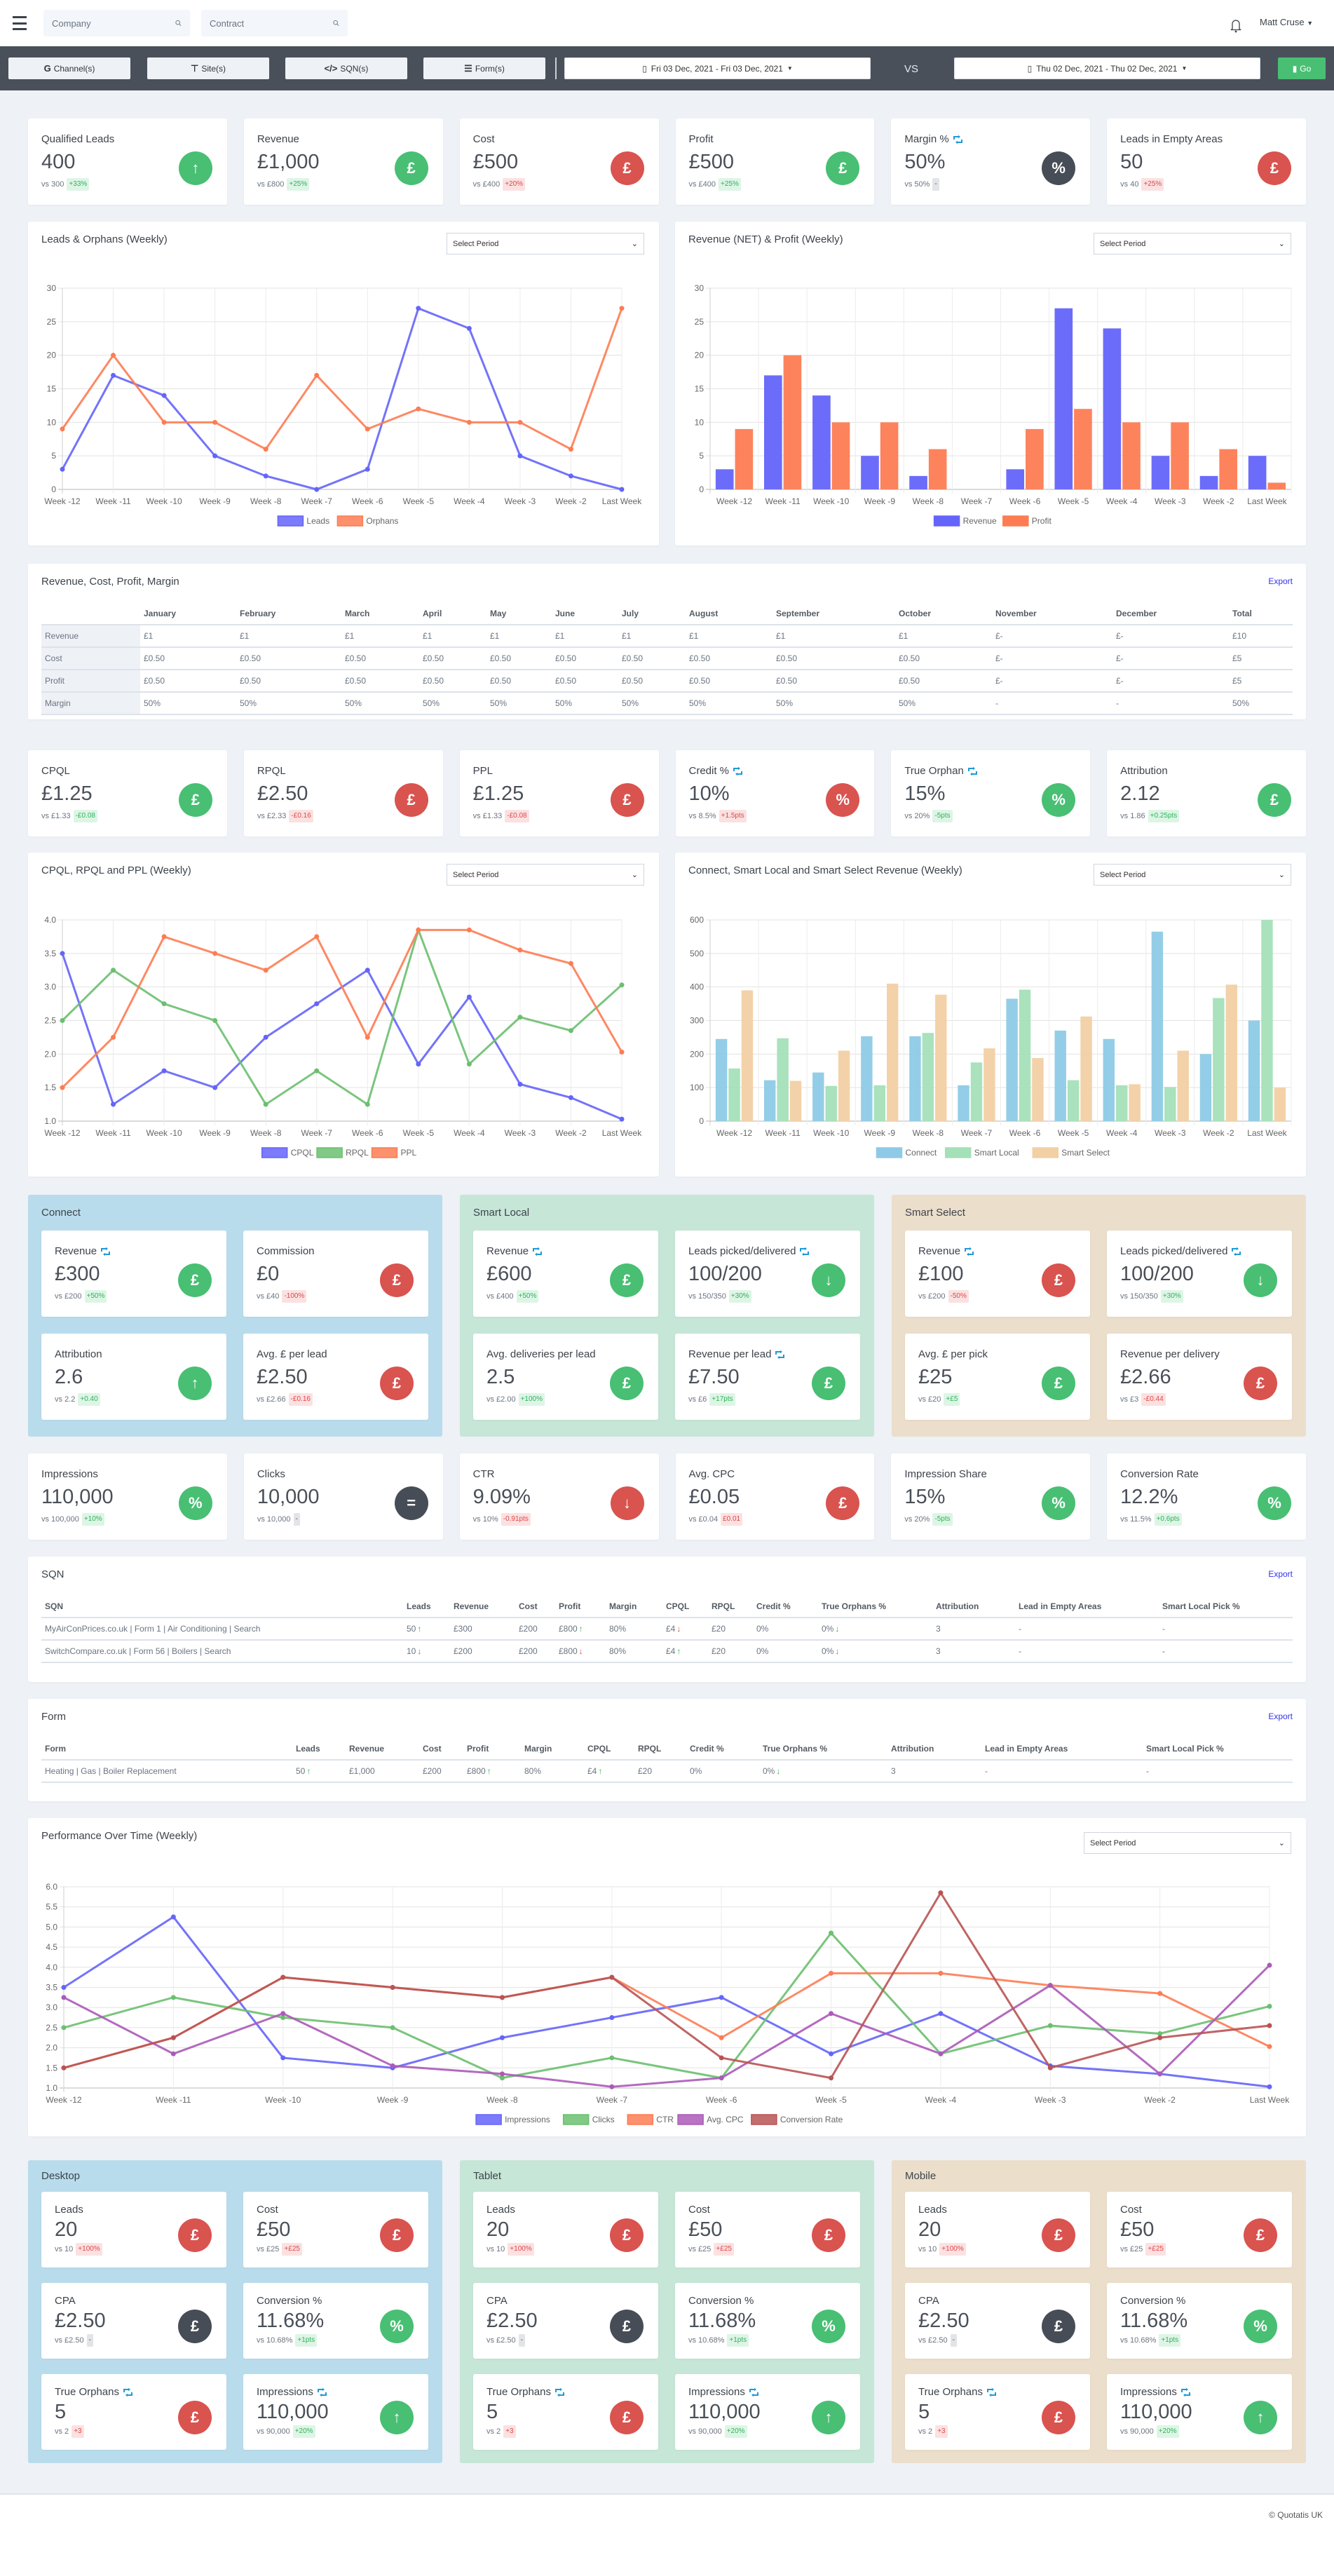  I want to click on legend-item: Smart Select, so click(1071, 1152).